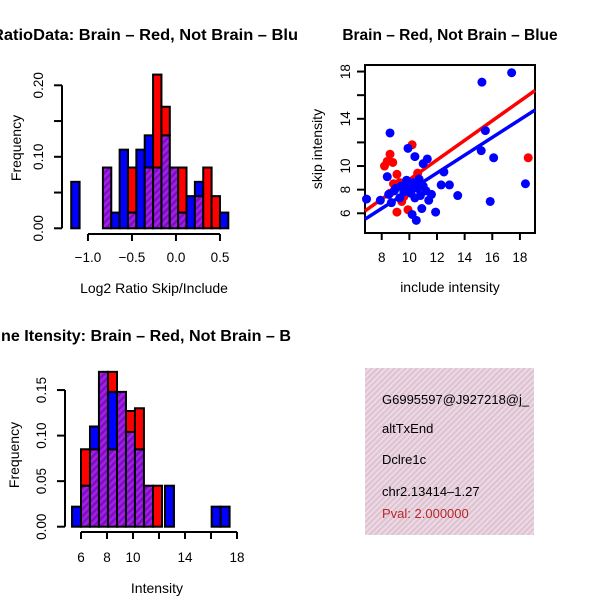  What do you see at coordinates (149, 35) in the screenshot?
I see `ratio-hist-title: RatioData: Brain – Red, Not Brain – Blu` at bounding box center [149, 35].